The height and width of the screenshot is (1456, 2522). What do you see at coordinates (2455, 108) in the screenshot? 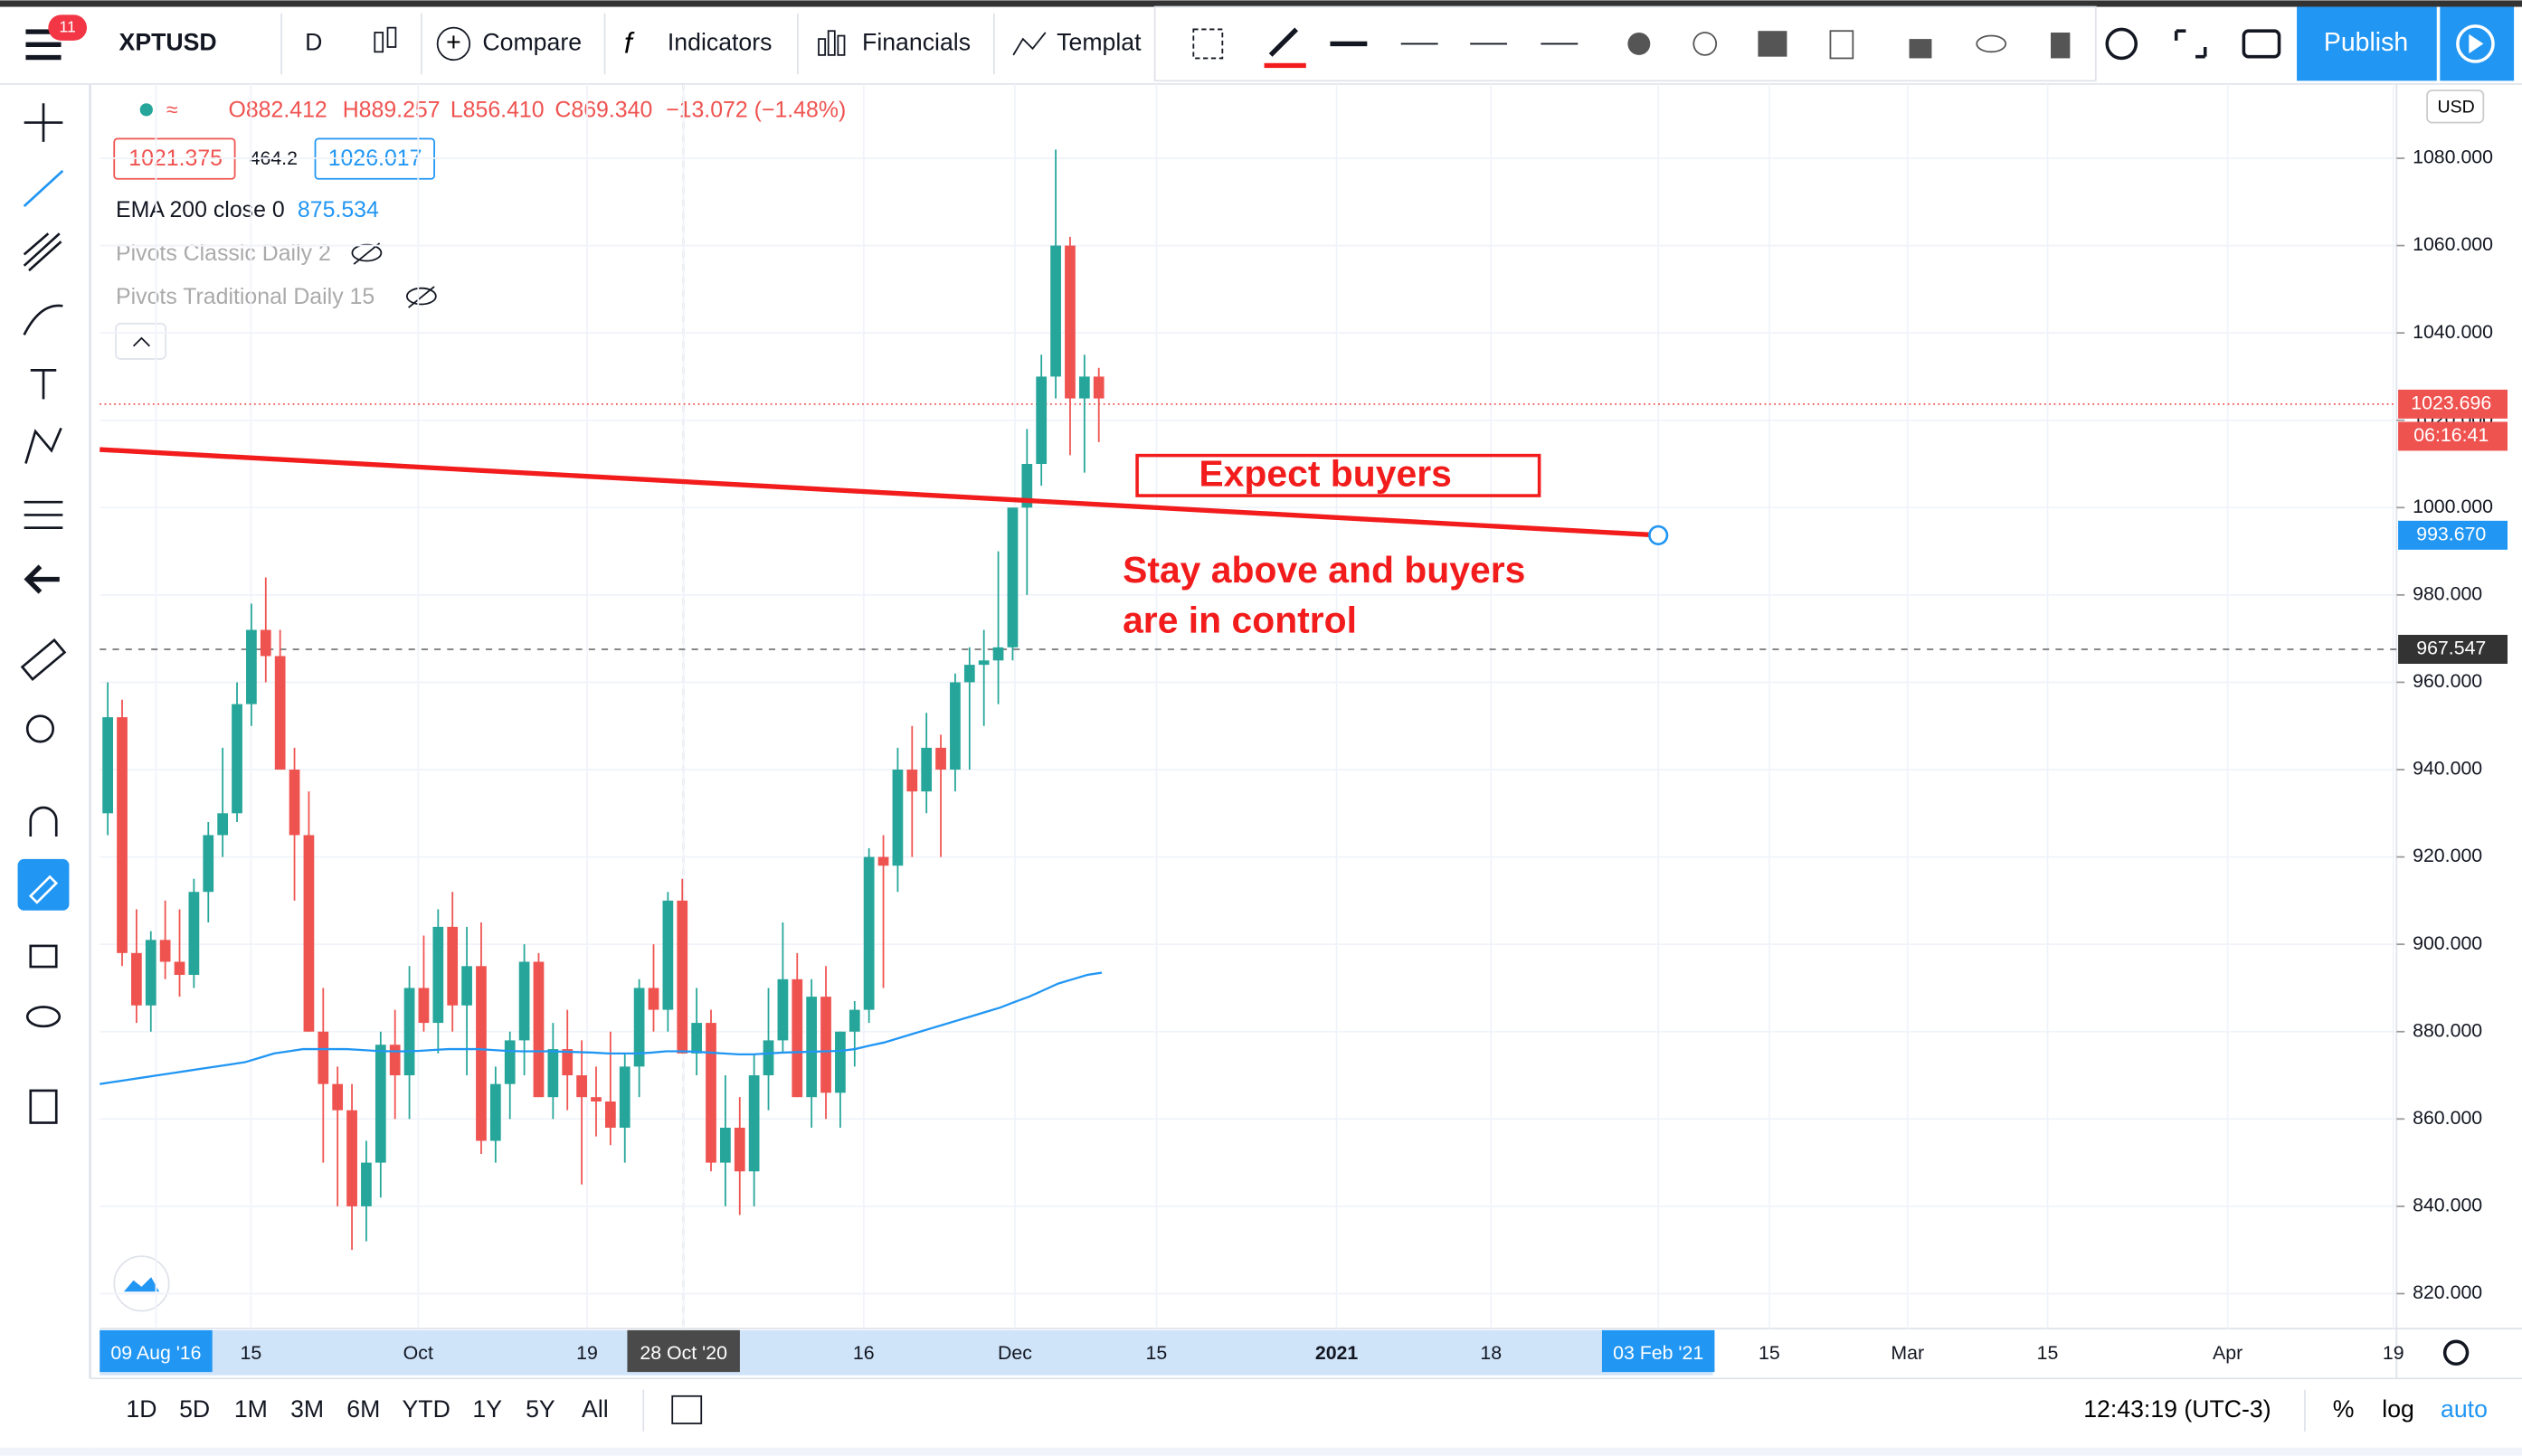
I see `currency: USD` at bounding box center [2455, 108].